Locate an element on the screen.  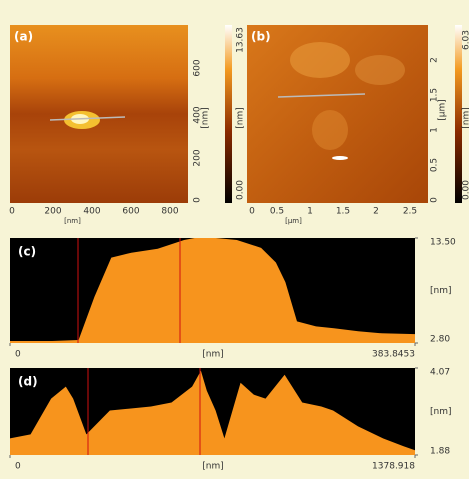
y-tick-label: 0.5 is located at coordinates (435, 165).